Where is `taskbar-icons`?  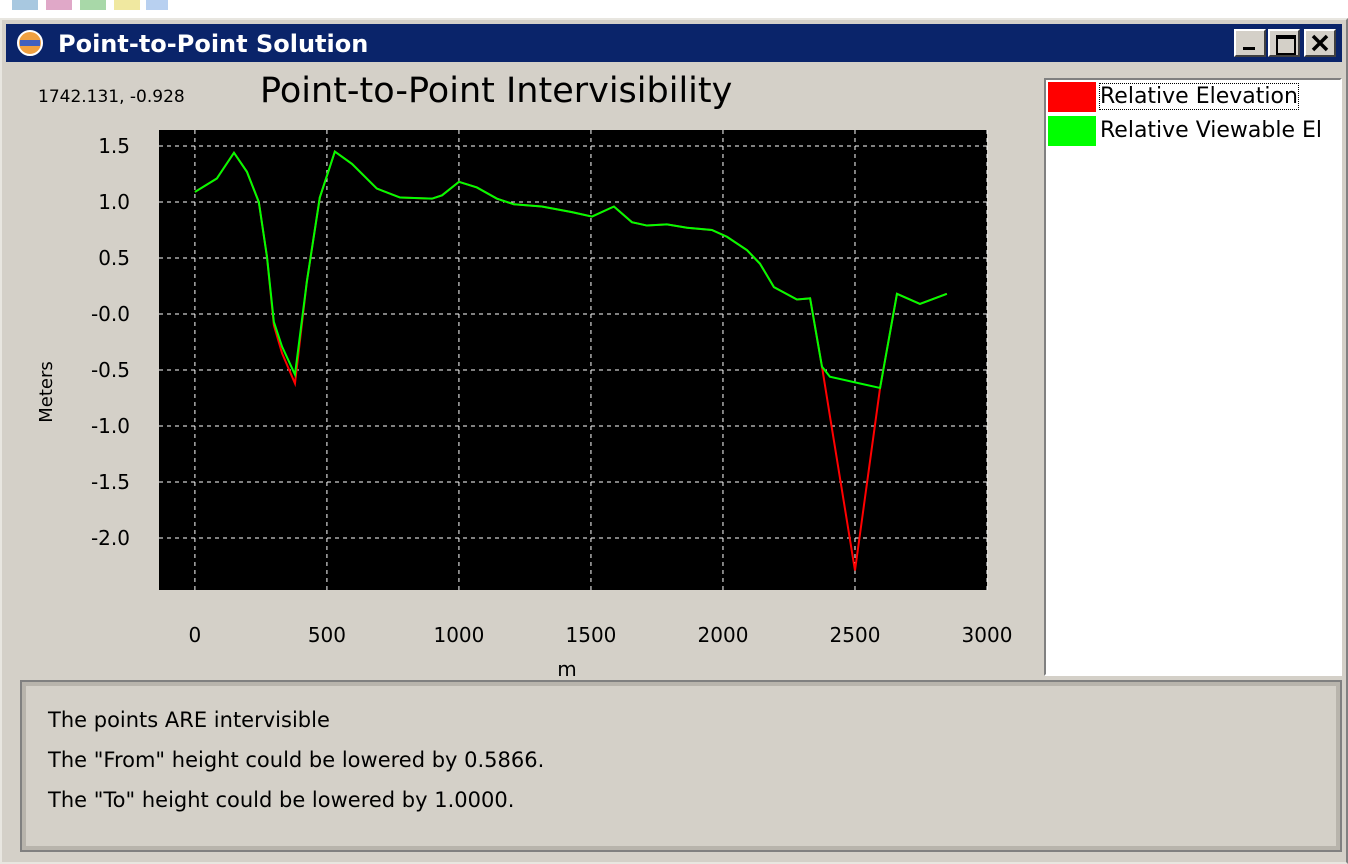 taskbar-icons is located at coordinates (90, 5).